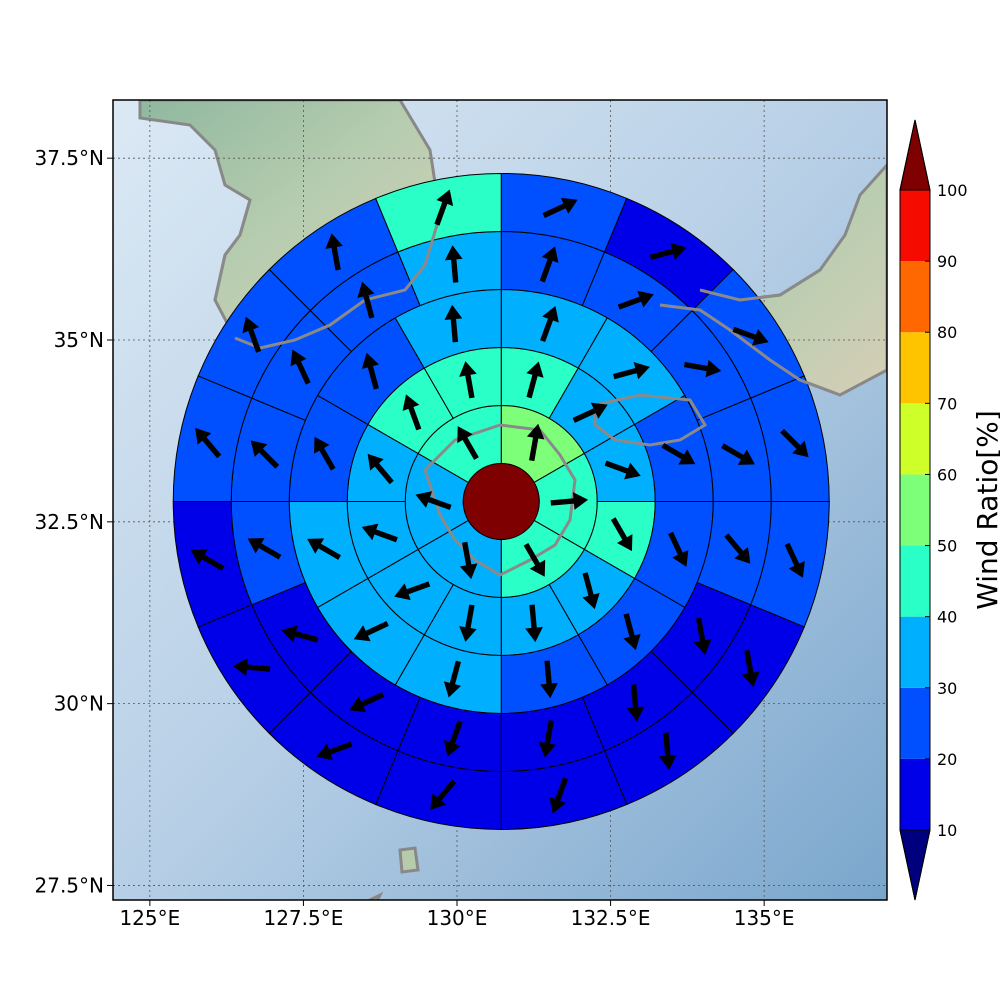 The image size is (1000, 1000). Describe the element at coordinates (549, 324) in the screenshot. I see `wind-arrow-r3-s0` at that location.